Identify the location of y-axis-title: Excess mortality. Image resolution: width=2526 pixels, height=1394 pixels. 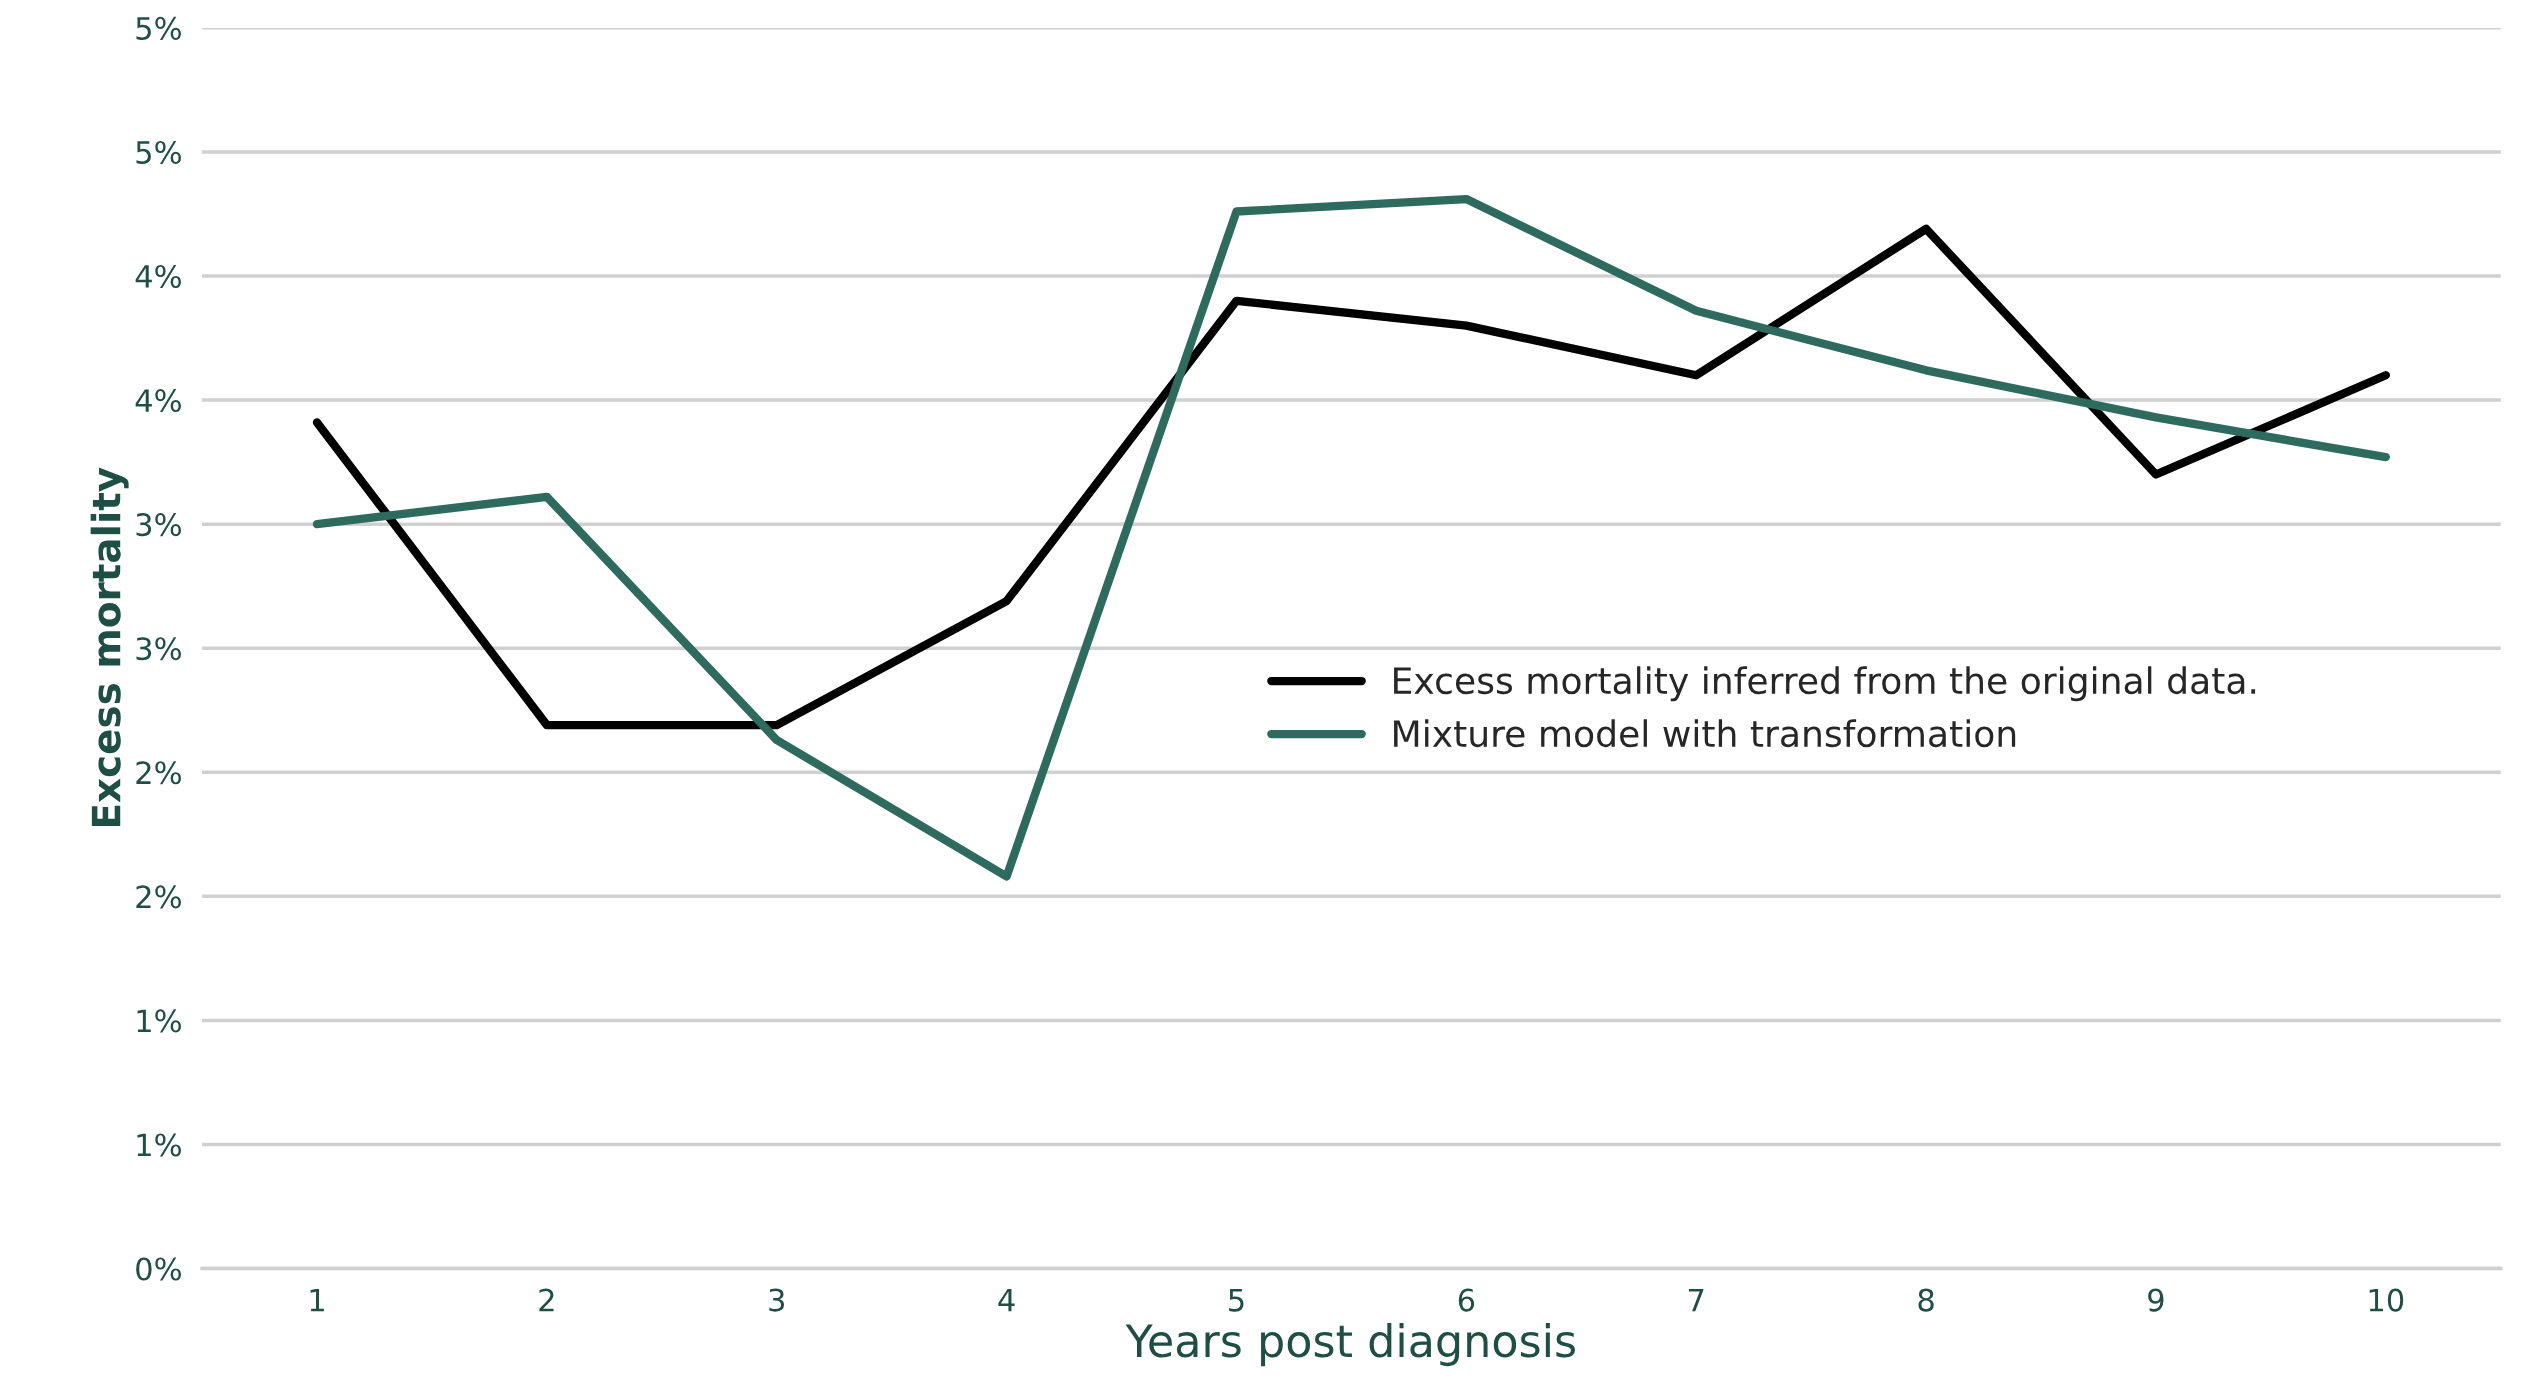
(109, 647).